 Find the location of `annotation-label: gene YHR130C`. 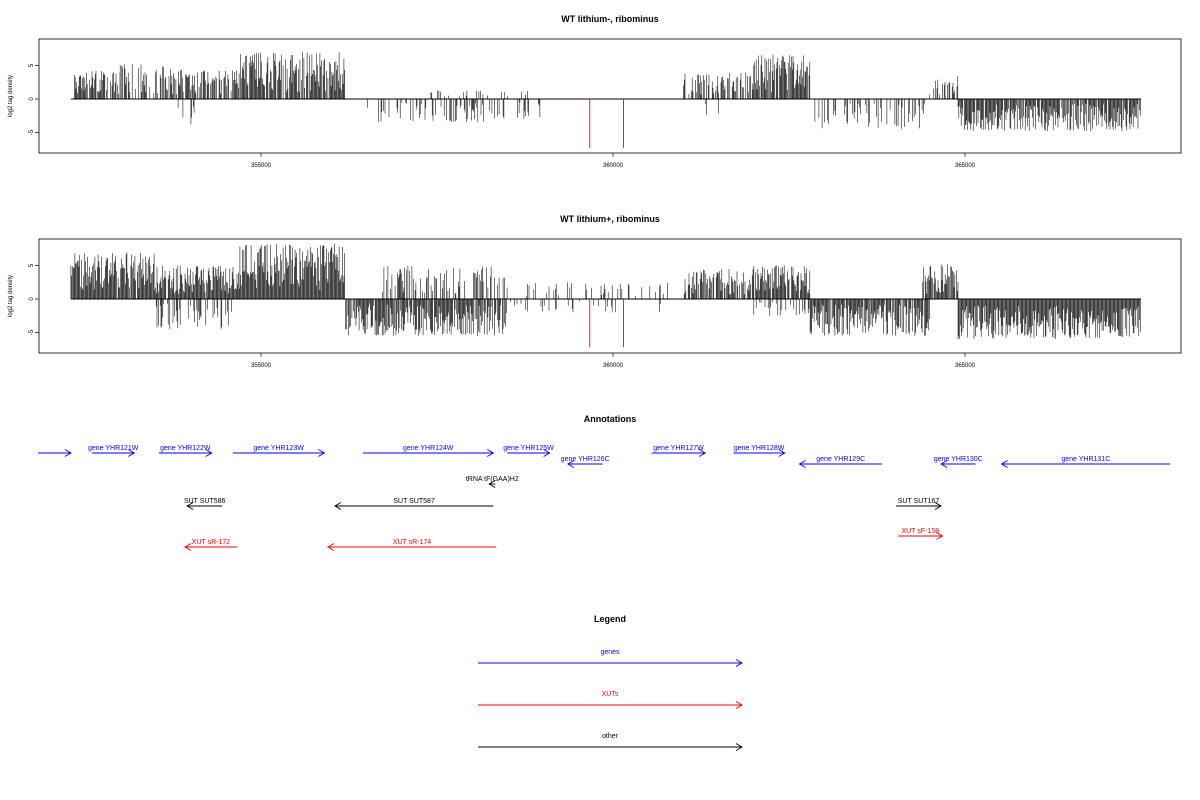

annotation-label: gene YHR130C is located at coordinates (958, 459).